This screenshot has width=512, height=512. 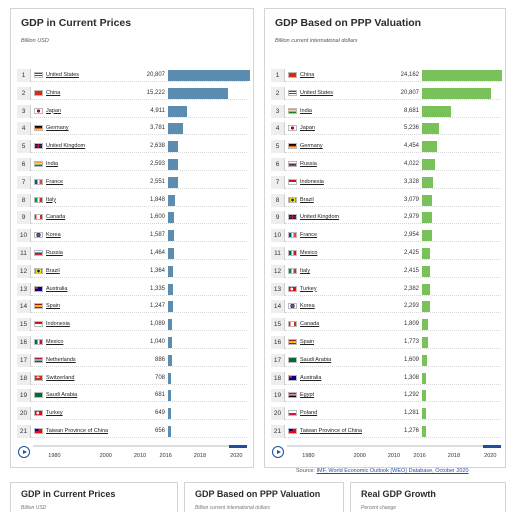 What do you see at coordinates (134, 111) in the screenshot?
I see `table-row: 3 Japan 4,911` at bounding box center [134, 111].